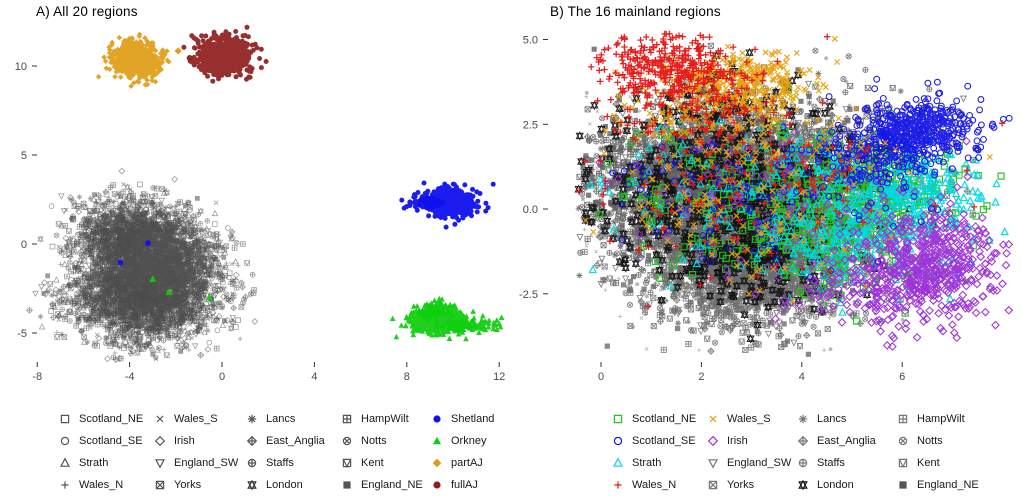  What do you see at coordinates (528, 295) in the screenshot?
I see `y-axis-tick-label: -2.5` at bounding box center [528, 295].